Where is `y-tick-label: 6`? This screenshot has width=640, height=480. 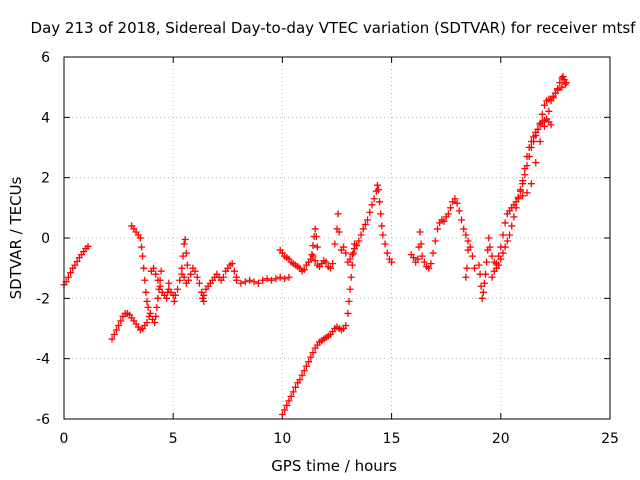 y-tick-label: 6 is located at coordinates (45, 58).